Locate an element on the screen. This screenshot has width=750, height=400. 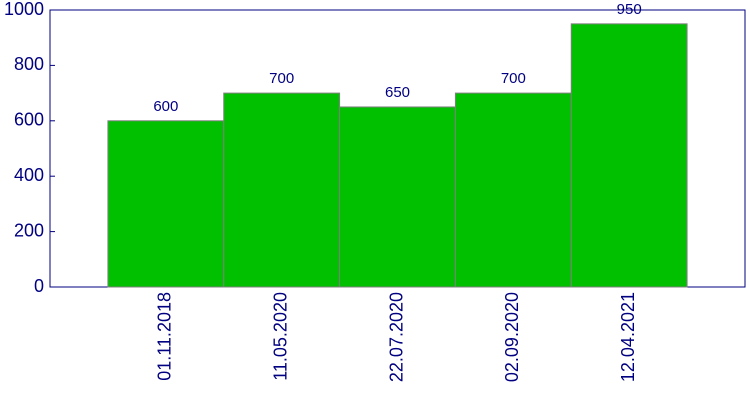
y-tick-label: 600 is located at coordinates (29, 120).